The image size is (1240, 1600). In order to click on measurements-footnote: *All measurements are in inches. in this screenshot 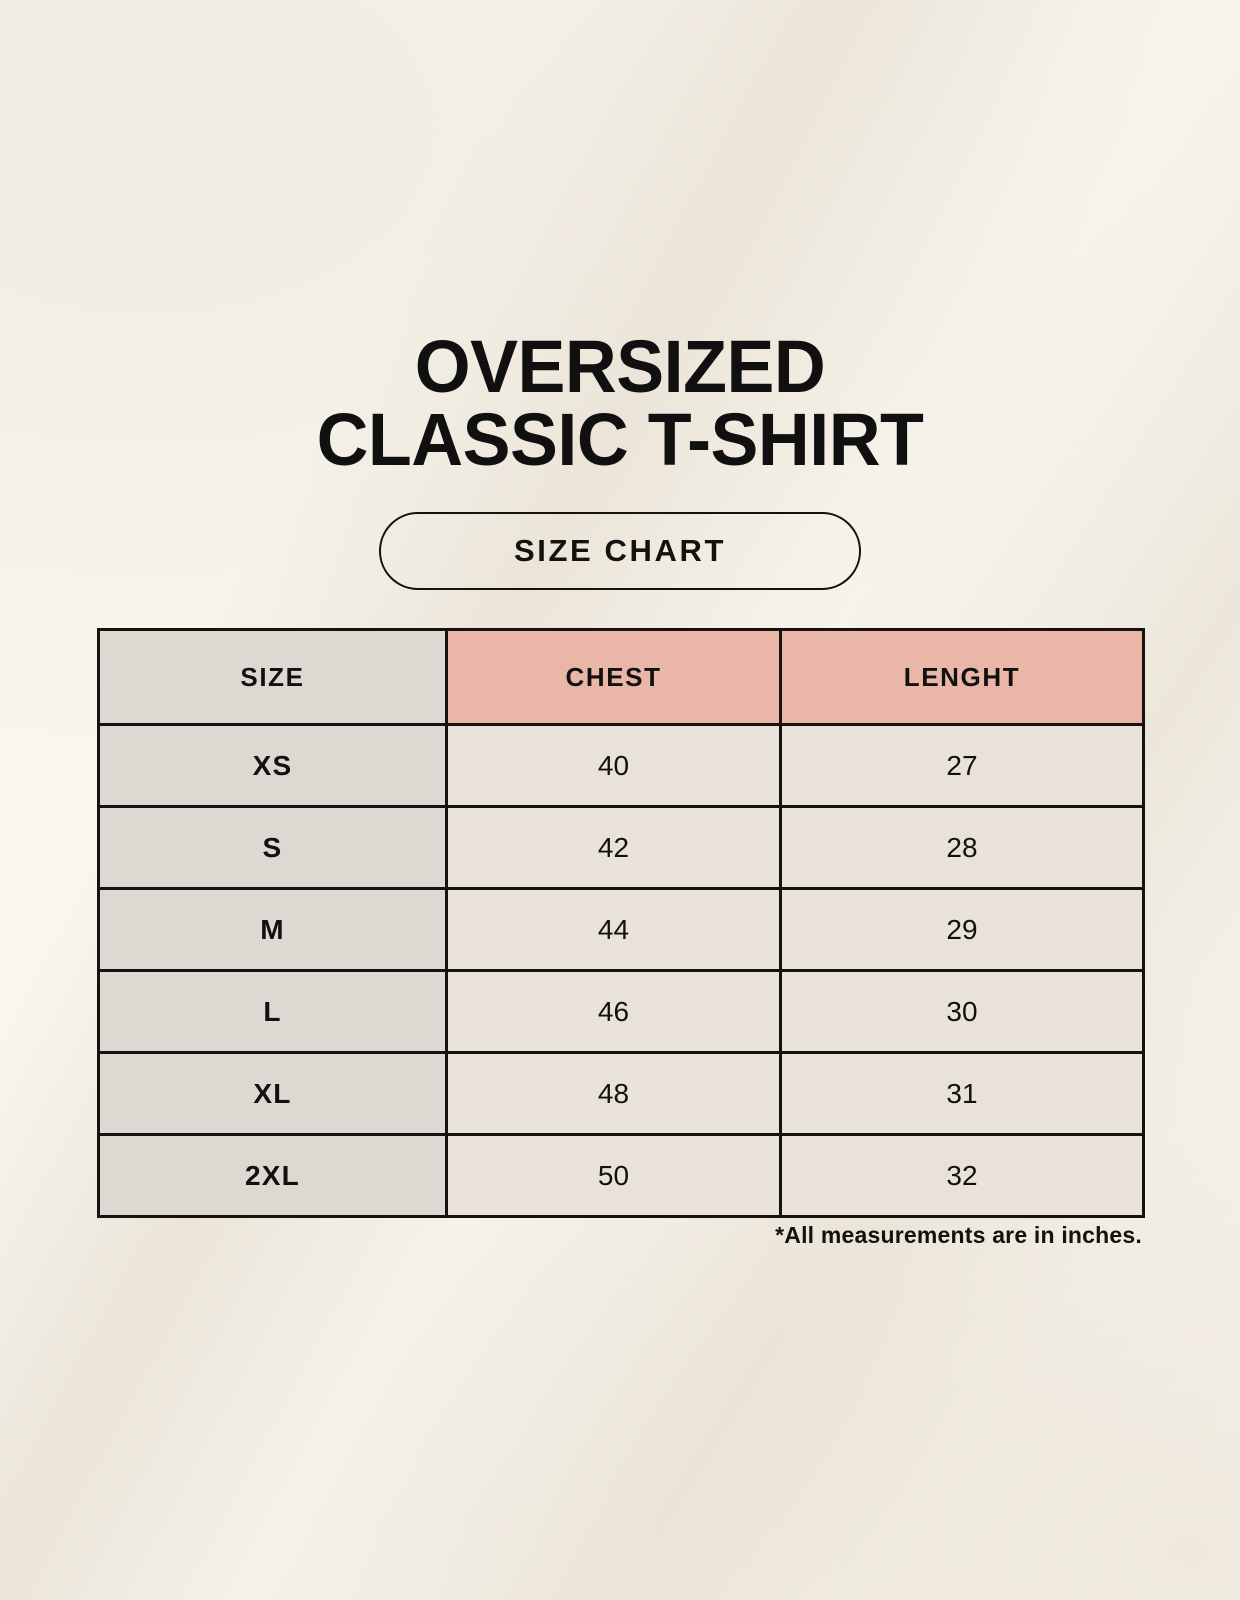, I will do `click(958, 1235)`.